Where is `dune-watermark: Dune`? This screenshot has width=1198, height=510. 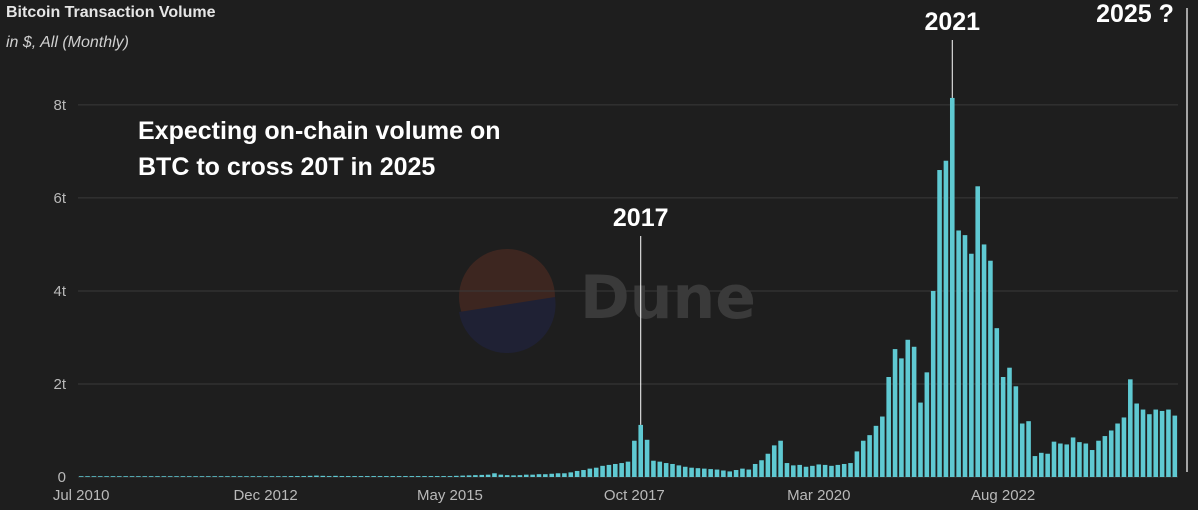
dune-watermark: Dune is located at coordinates (607, 301).